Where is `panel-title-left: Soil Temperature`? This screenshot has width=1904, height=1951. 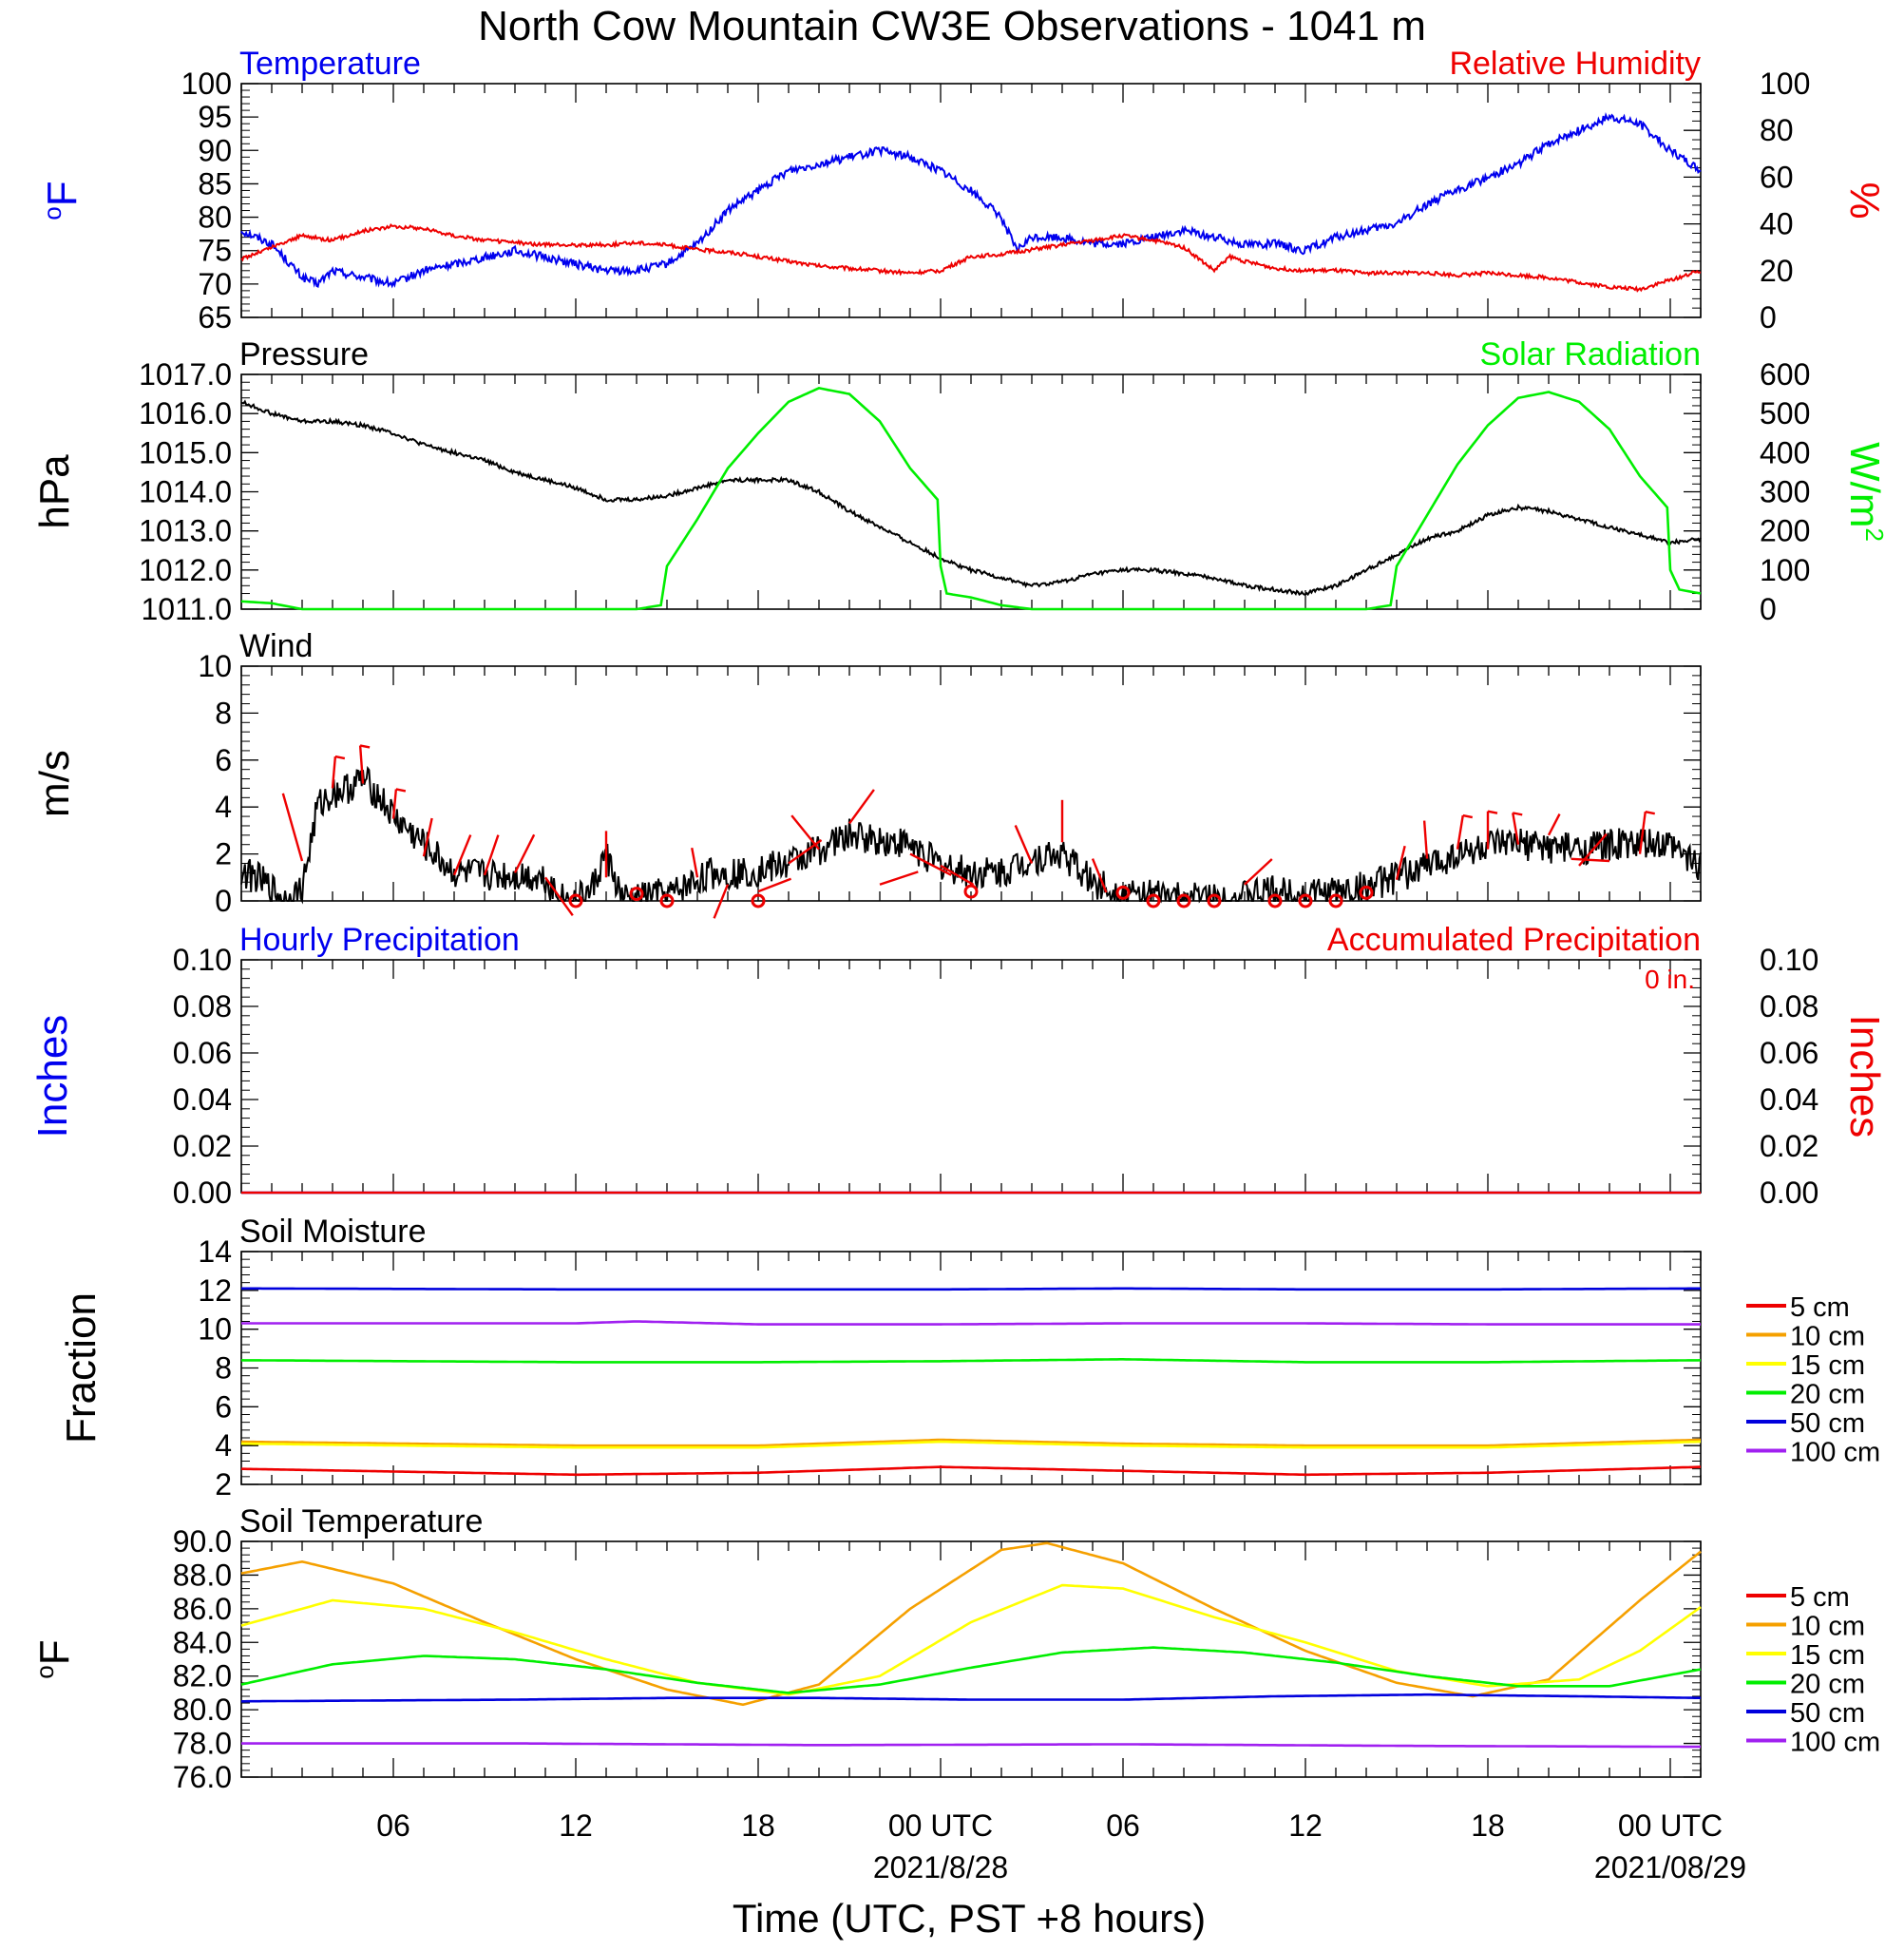
panel-title-left: Soil Temperature is located at coordinates (361, 1522).